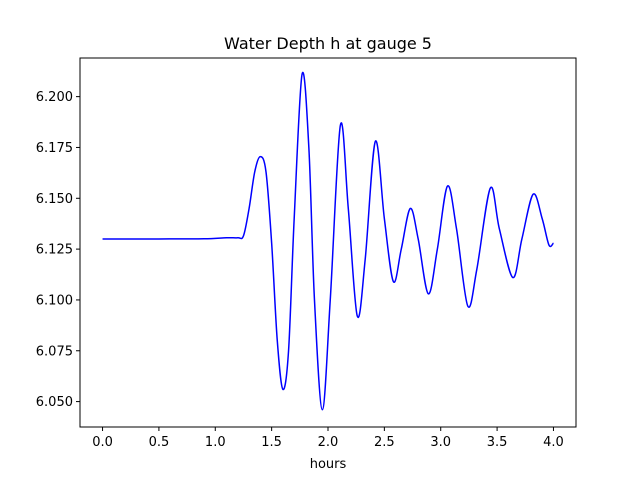  Describe the element at coordinates (54, 300) in the screenshot. I see `y-tick-label: 6.100` at that location.